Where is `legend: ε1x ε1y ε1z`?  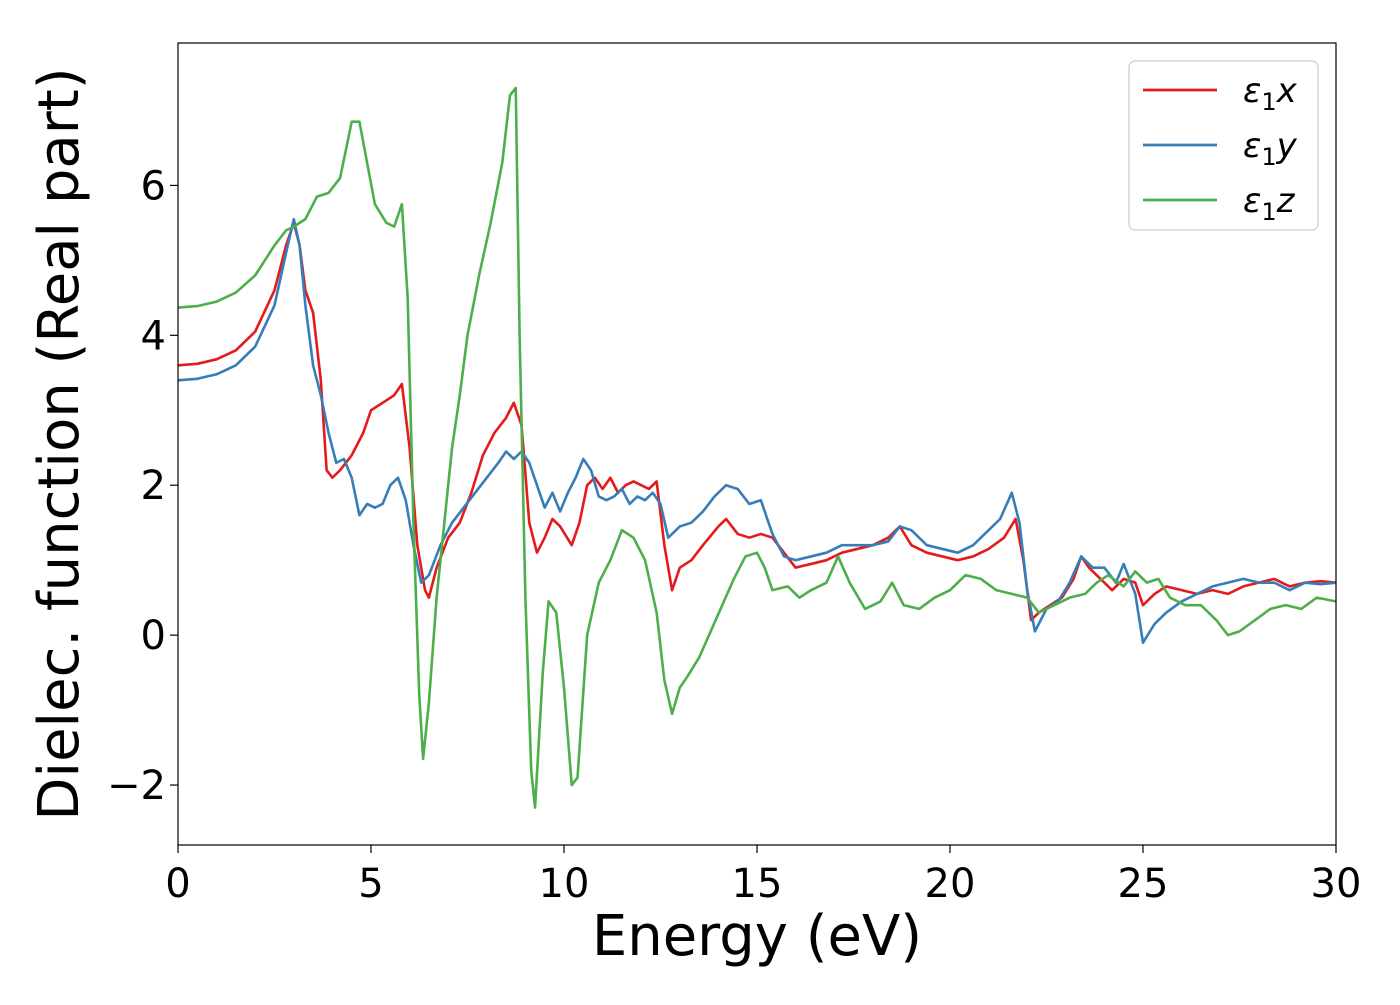 legend: ε1x ε1y ε1z is located at coordinates (1223, 145).